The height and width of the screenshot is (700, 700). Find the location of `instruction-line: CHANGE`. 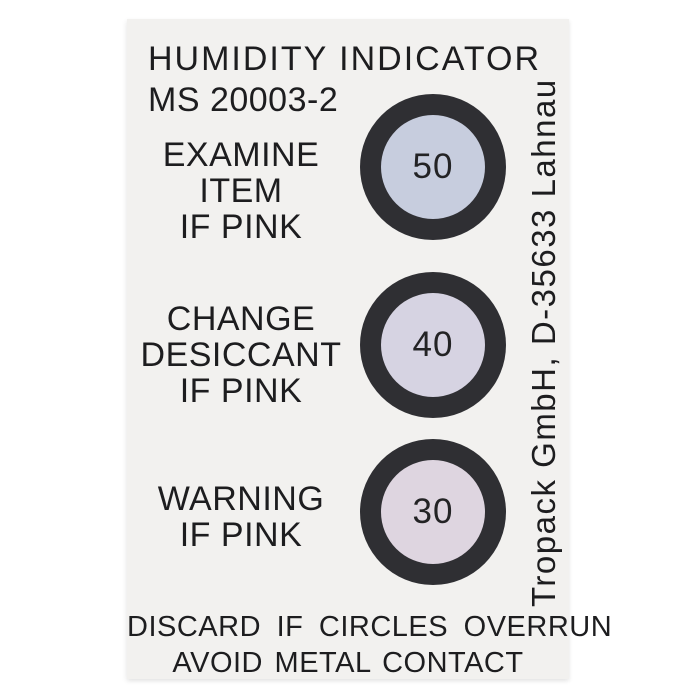

instruction-line: CHANGE is located at coordinates (241, 319).